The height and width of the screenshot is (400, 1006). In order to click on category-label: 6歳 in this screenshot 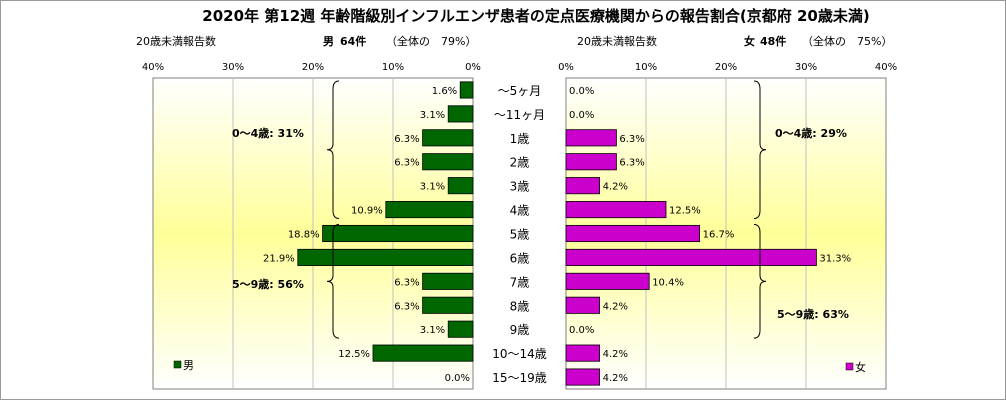, I will do `click(520, 258)`.